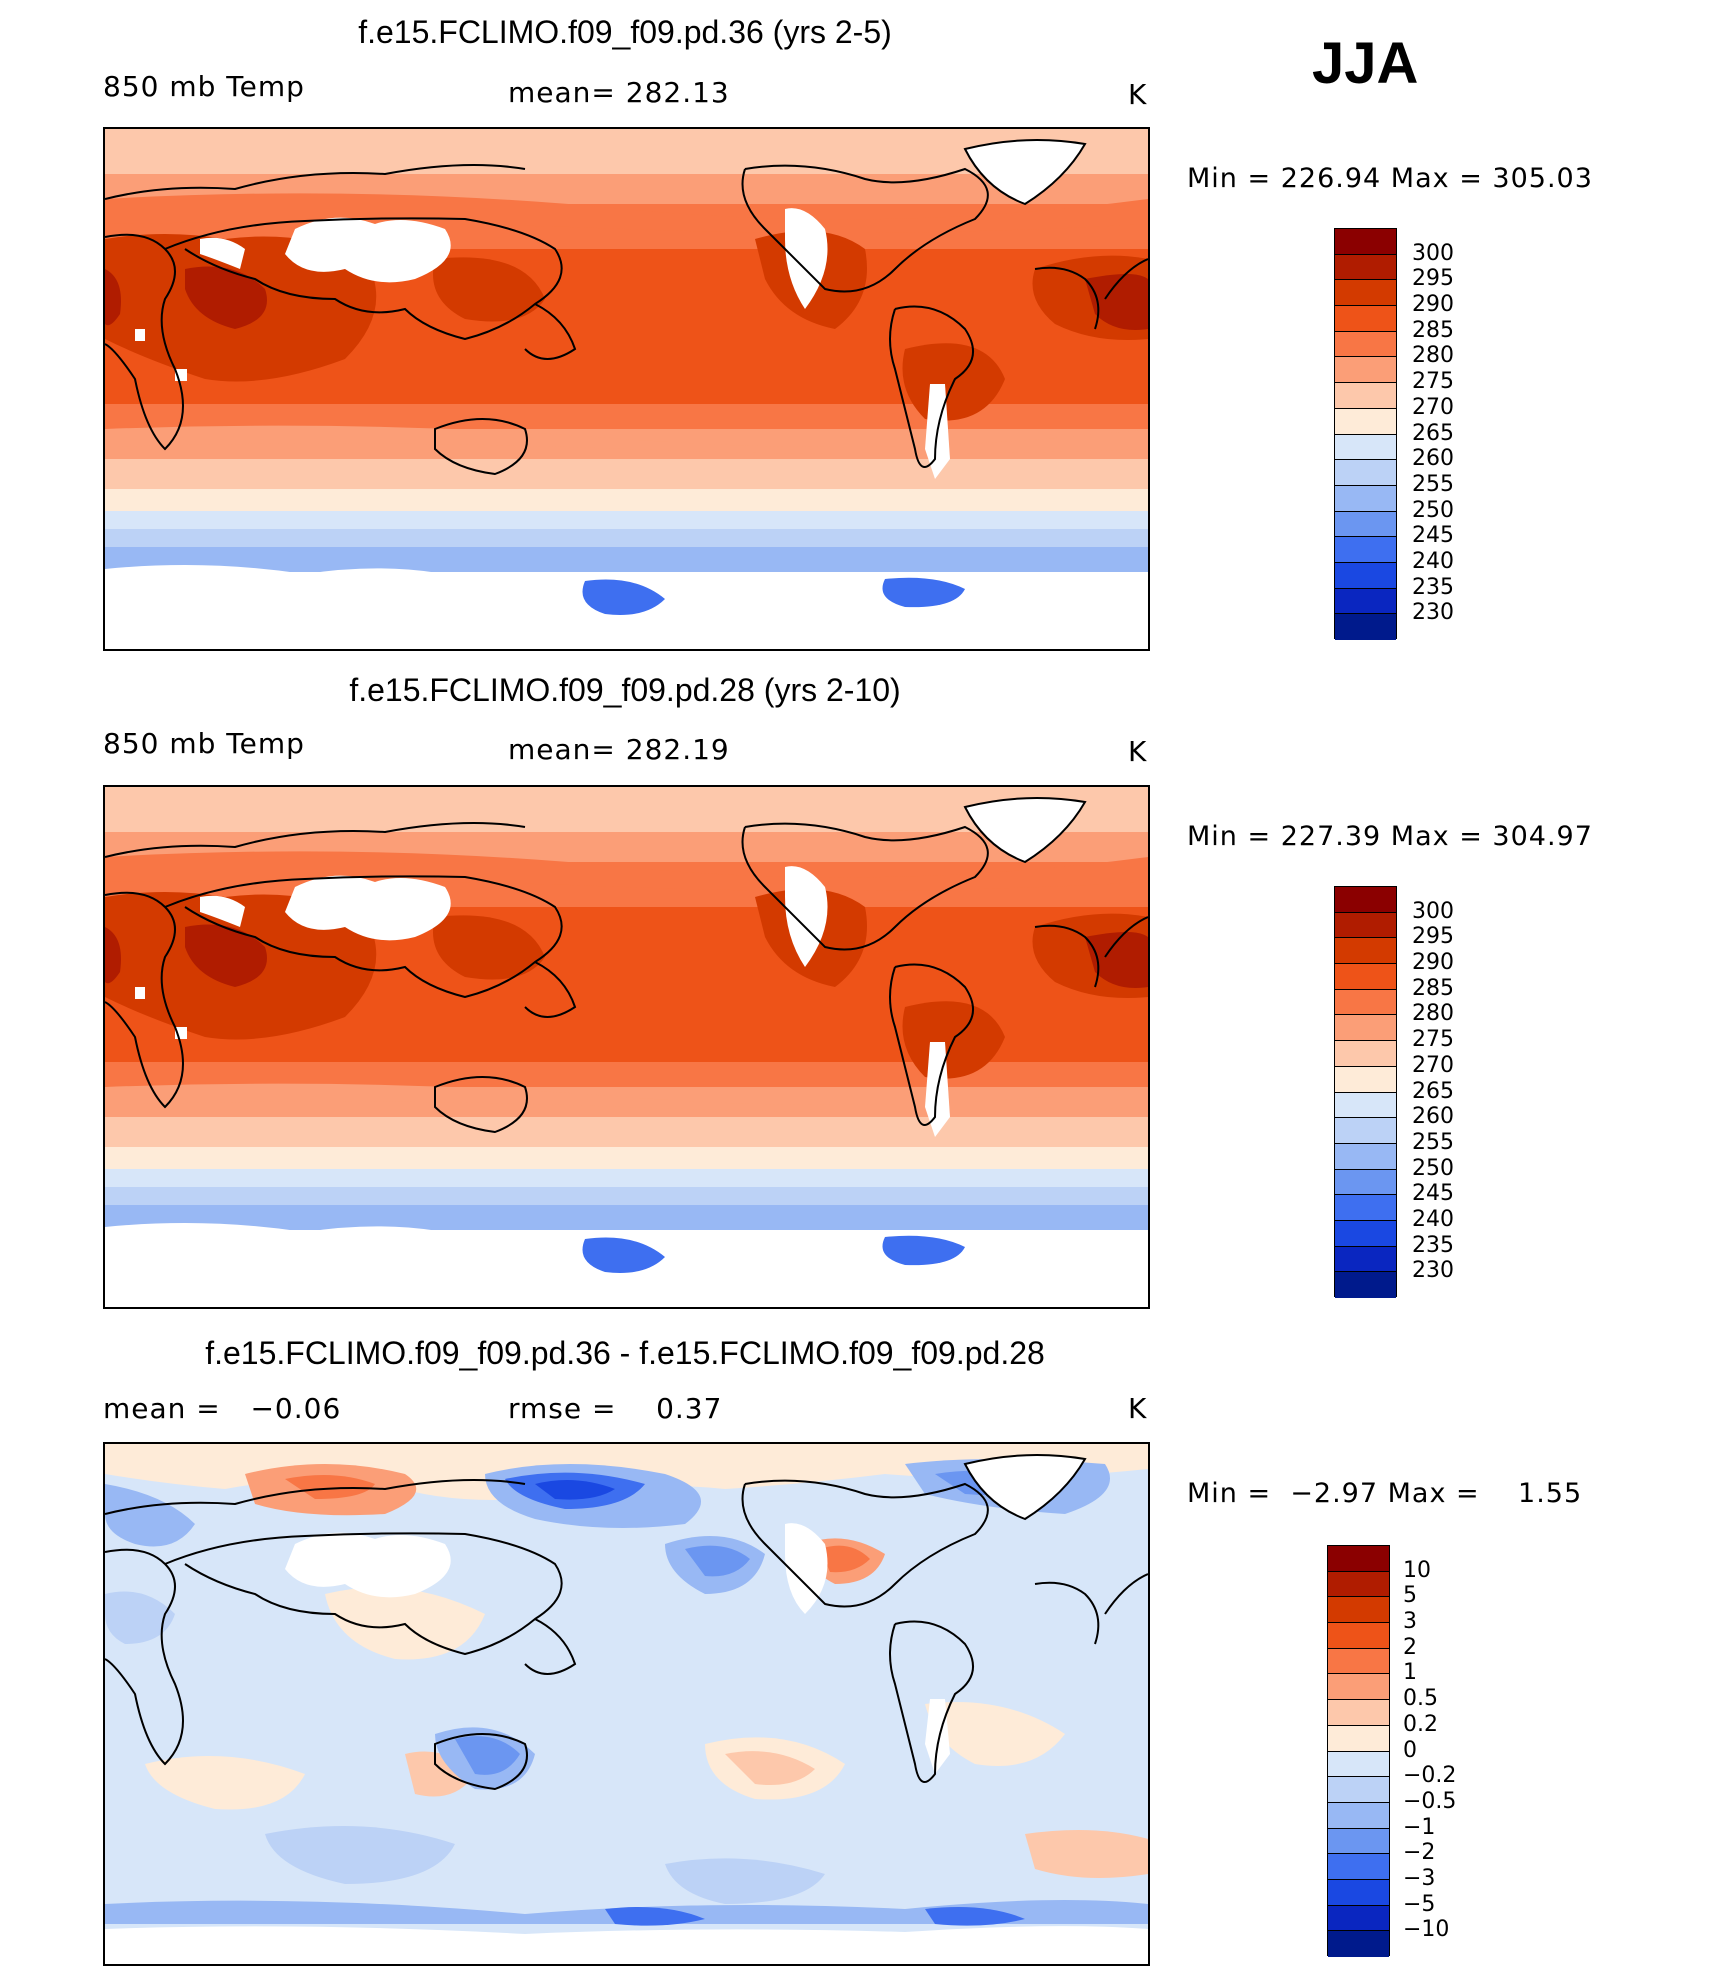  I want to click on colorbar-tick-label: −2, so click(1419, 1853).